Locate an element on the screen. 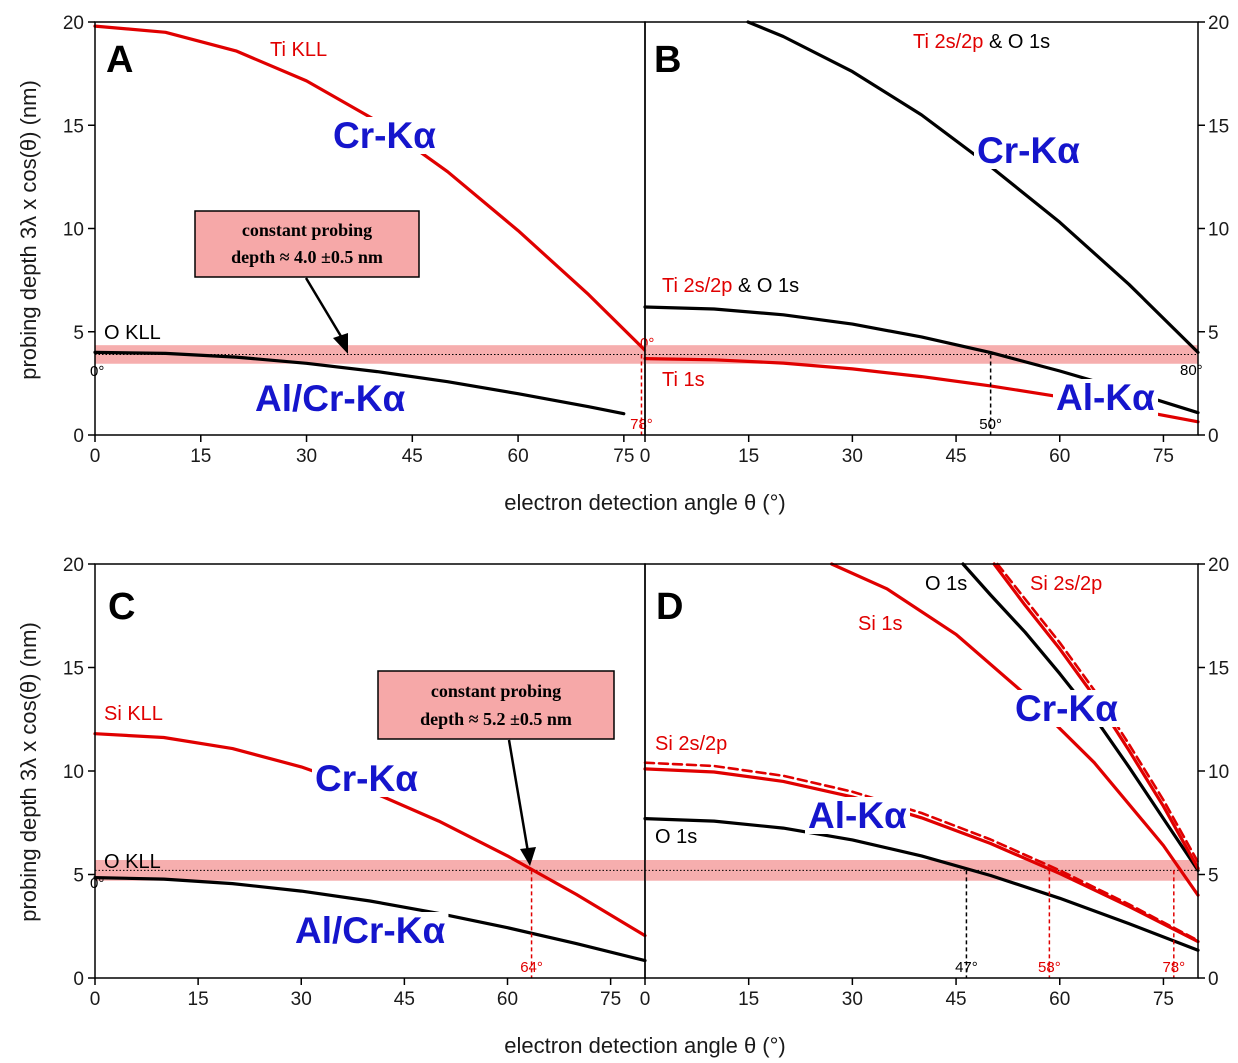 This screenshot has width=1238, height=1063. marker-label-d-1: 58° is located at coordinates (1049, 967).